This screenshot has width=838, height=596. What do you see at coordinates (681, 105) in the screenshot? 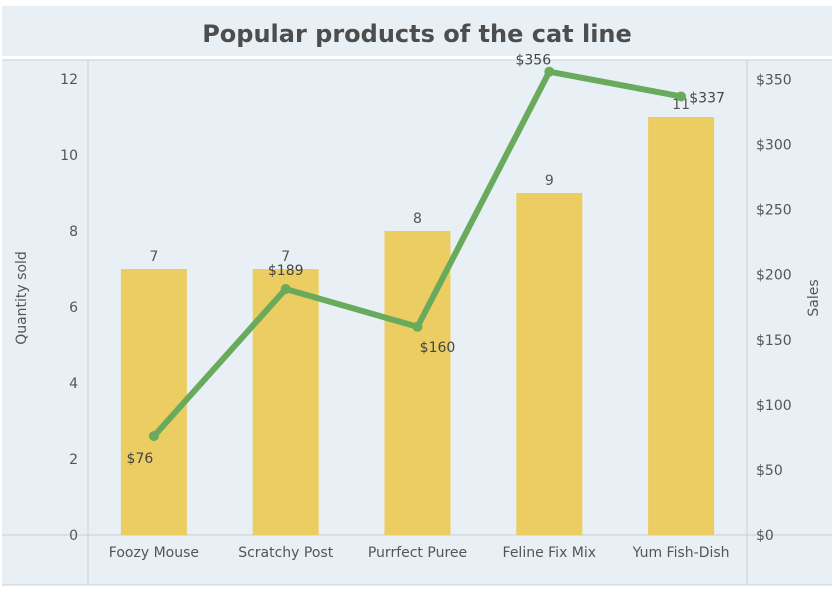
I see `bar-value-label: 11` at bounding box center [681, 105].